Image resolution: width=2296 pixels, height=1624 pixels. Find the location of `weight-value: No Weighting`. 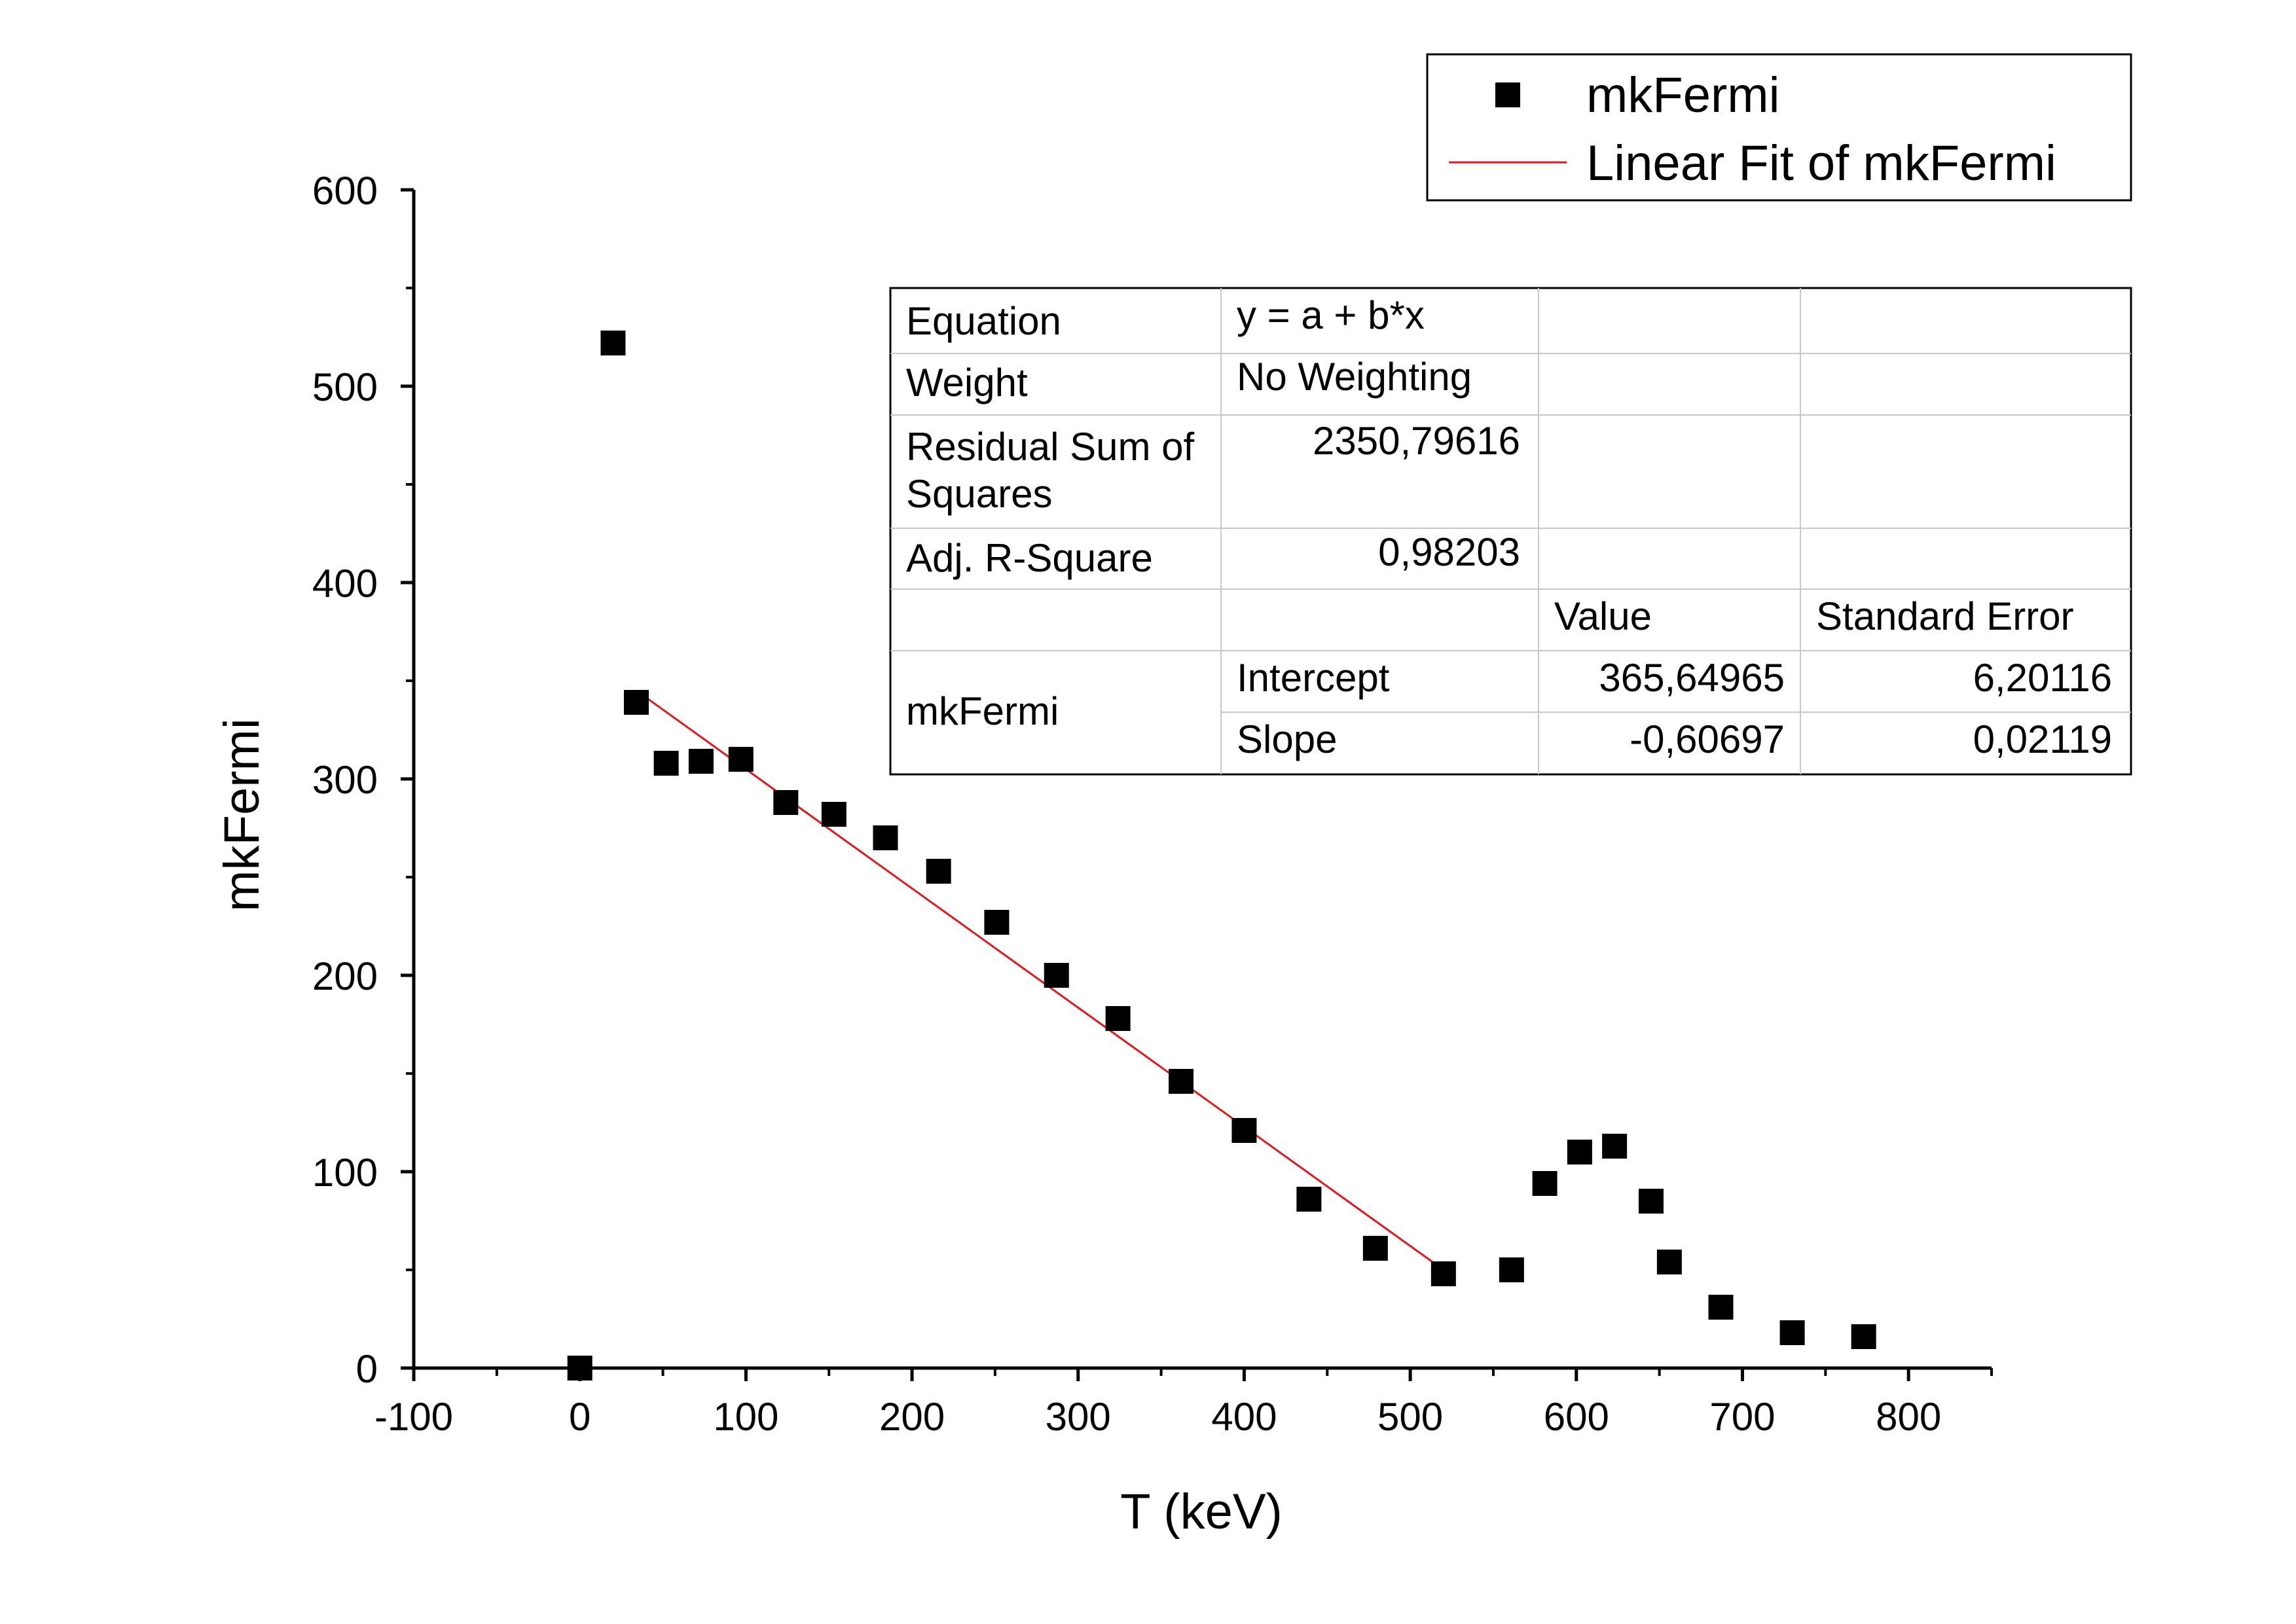

weight-value: No Weighting is located at coordinates (1354, 377).